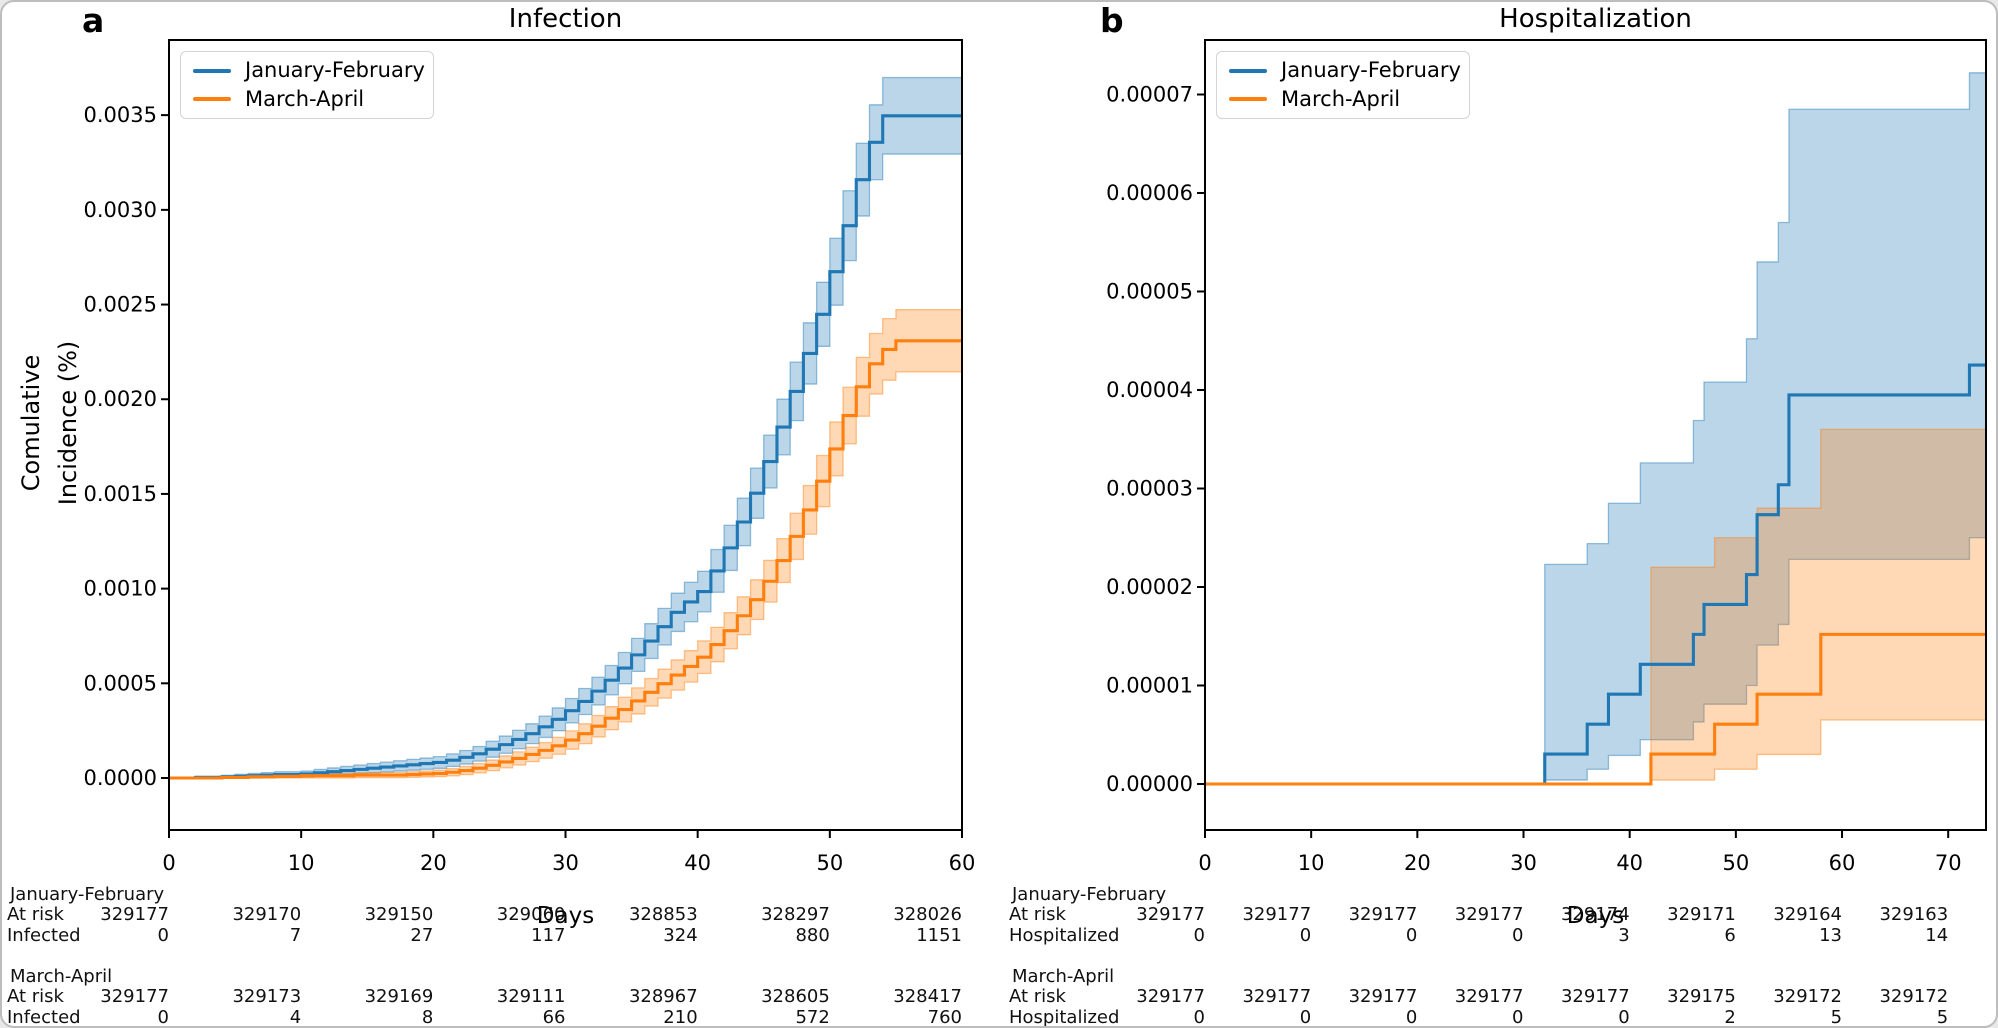 This screenshot has height=1028, width=1998. I want to click on risk-table-value: 328026, so click(927, 914).